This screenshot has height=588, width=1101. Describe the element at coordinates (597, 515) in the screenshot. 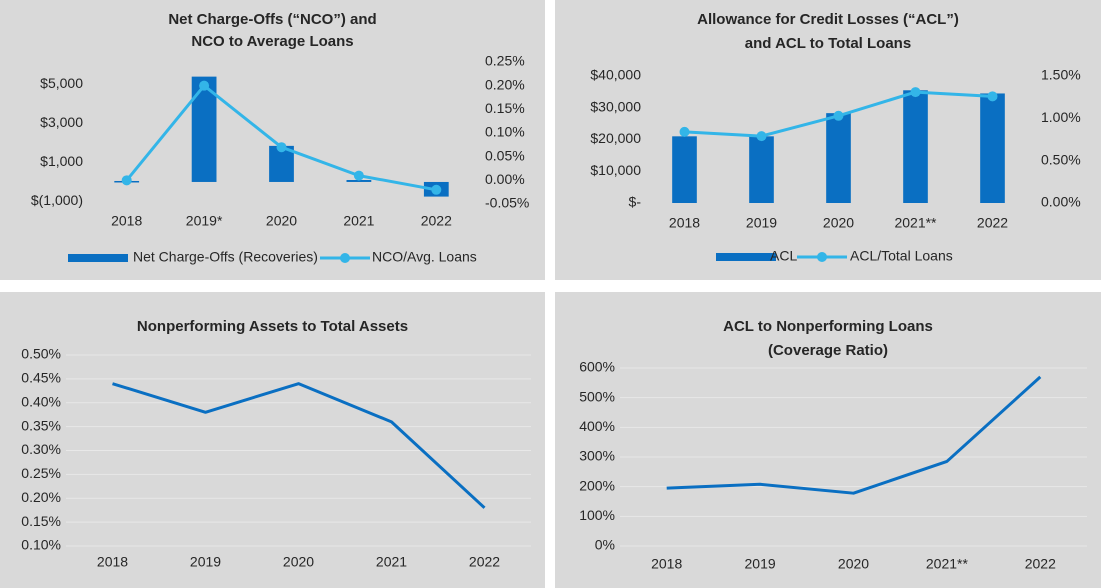

I see `y-tick-label: 100%` at that location.